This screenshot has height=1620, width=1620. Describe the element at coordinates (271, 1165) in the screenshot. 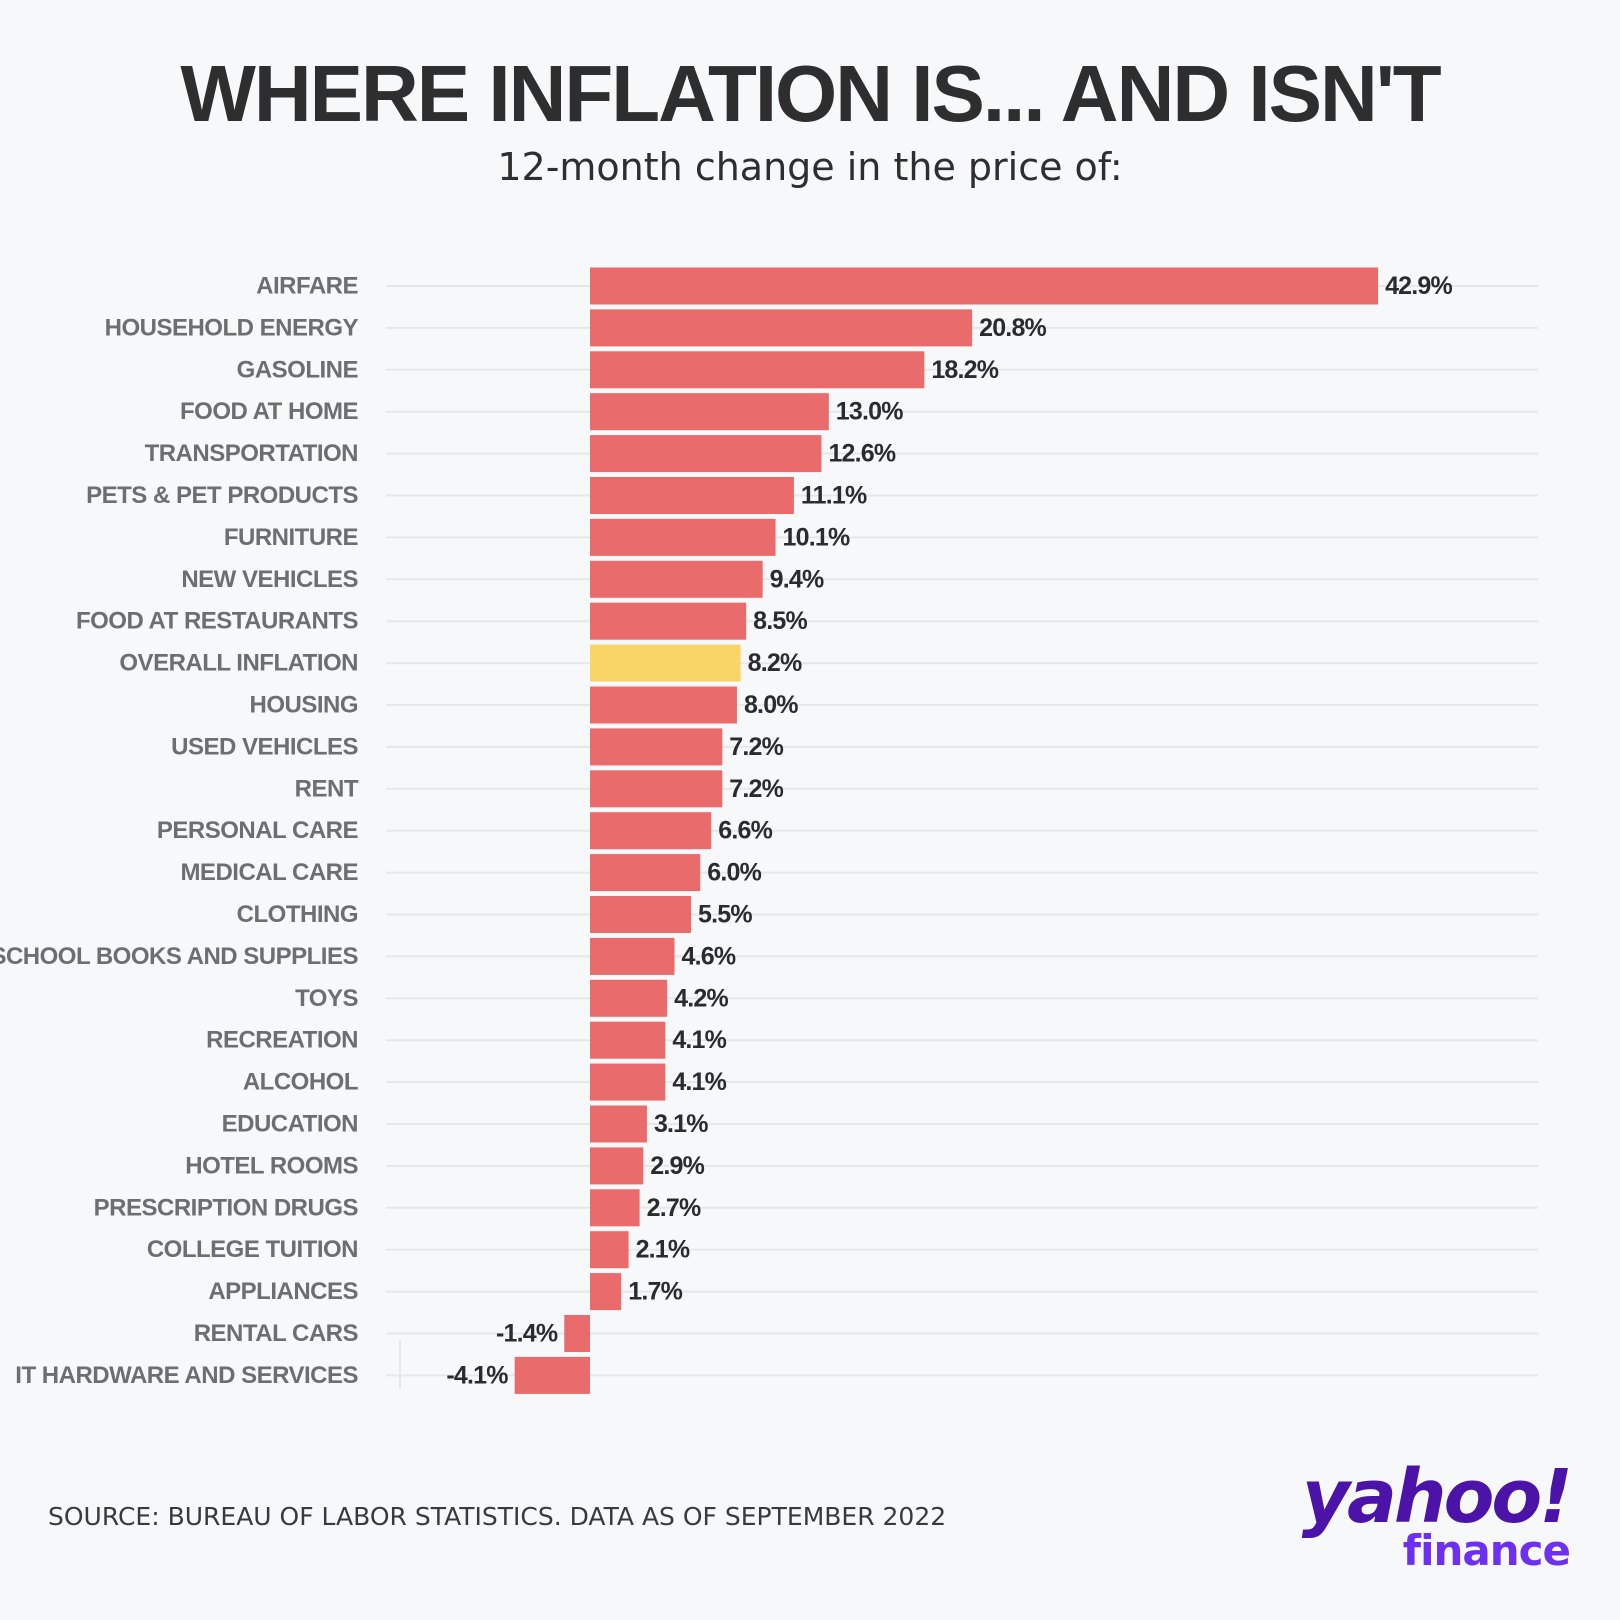

I see `category-label: HOTEL ROOMS` at that location.